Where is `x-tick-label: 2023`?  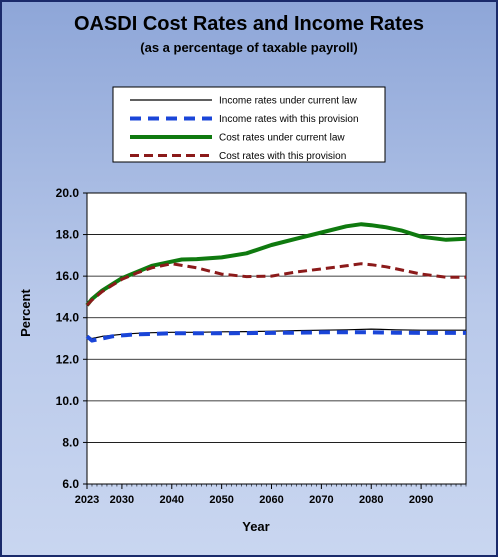 x-tick-label: 2023 is located at coordinates (87, 500).